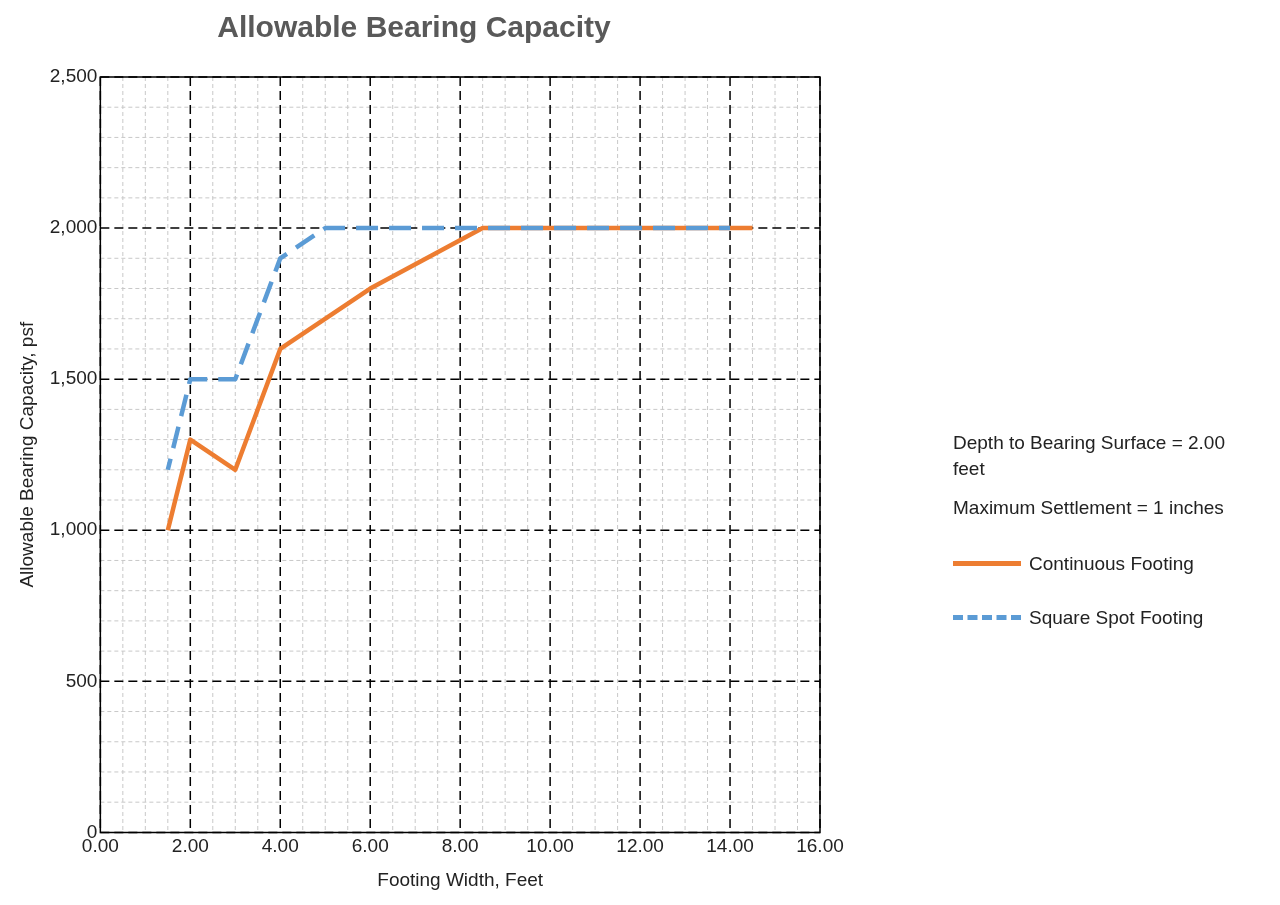  What do you see at coordinates (449, 349) in the screenshot?
I see `line-series` at bounding box center [449, 349].